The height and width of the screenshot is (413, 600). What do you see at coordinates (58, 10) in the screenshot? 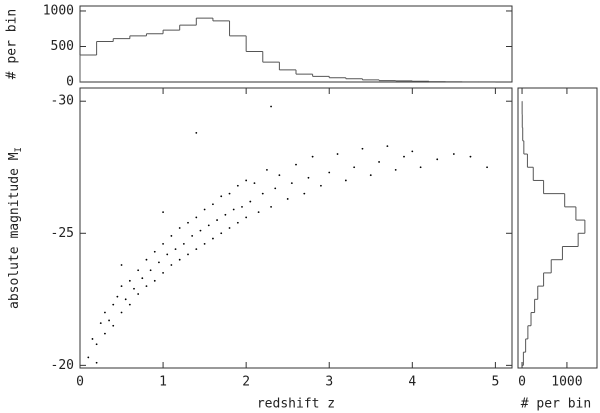
I see `y-tick-label: 1000` at bounding box center [58, 10].